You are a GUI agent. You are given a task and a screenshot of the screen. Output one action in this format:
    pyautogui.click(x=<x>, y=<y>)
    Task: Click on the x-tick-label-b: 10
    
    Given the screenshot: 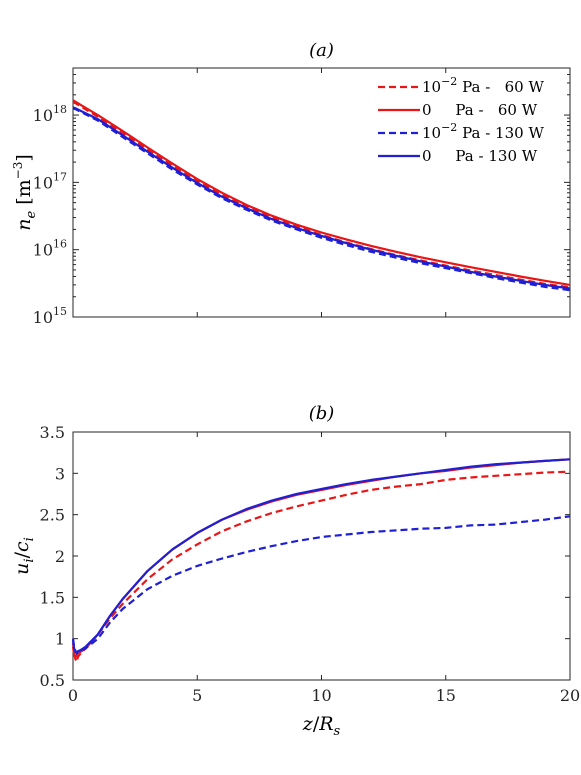 What is the action you would take?
    pyautogui.click(x=321, y=695)
    